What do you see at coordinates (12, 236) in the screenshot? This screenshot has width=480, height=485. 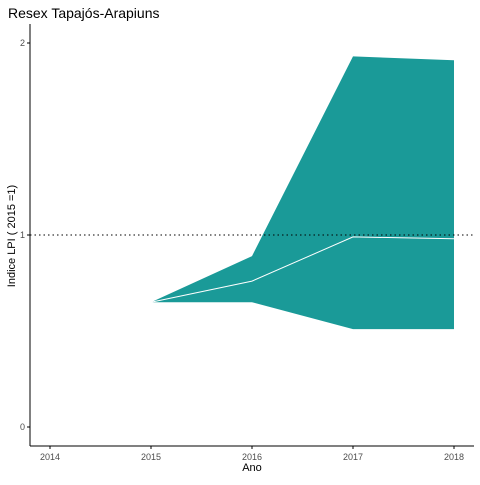 I see `y-axis-label: Indice LPI ( 2015 =1)` at bounding box center [12, 236].